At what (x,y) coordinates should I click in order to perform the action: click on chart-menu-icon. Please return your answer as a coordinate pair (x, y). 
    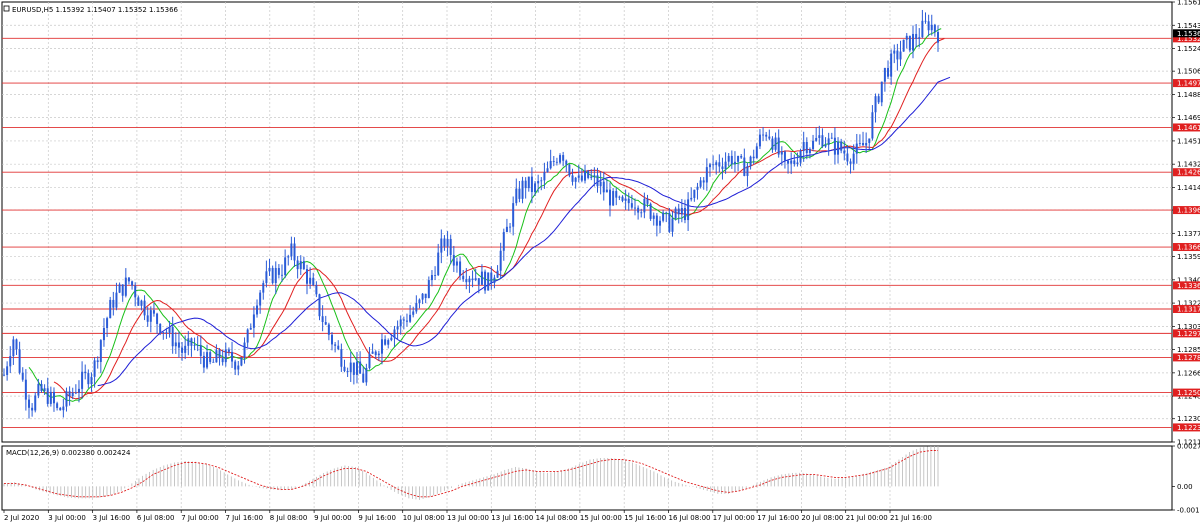
    Looking at the image, I should click on (6, 8).